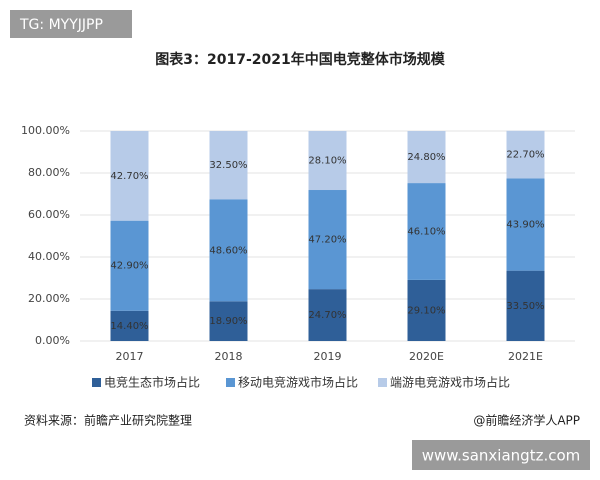  I want to click on y-tick-label: 100.00%, so click(45, 130).